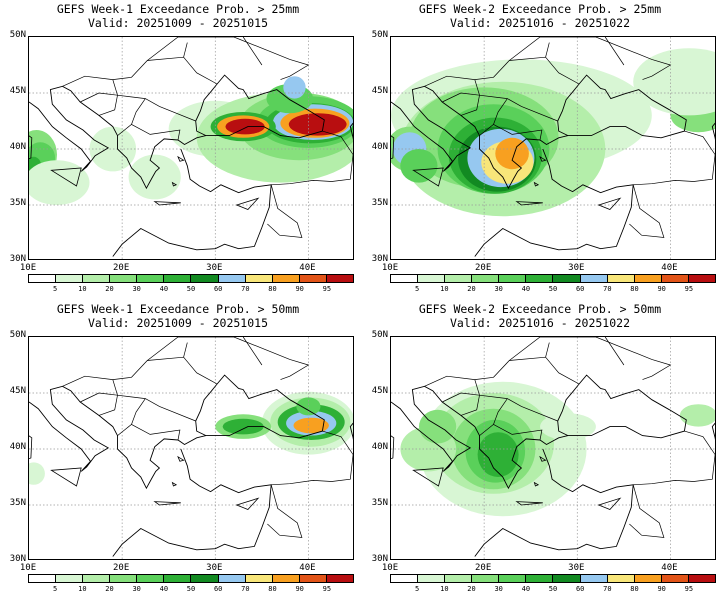 The height and width of the screenshot is (598, 722). I want to click on colorbar-tick-label: 40, so click(526, 289).